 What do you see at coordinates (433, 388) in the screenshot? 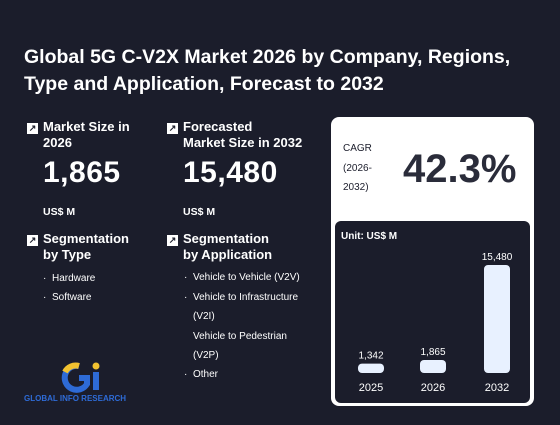
I see `x-tick-label: 2026` at bounding box center [433, 388].